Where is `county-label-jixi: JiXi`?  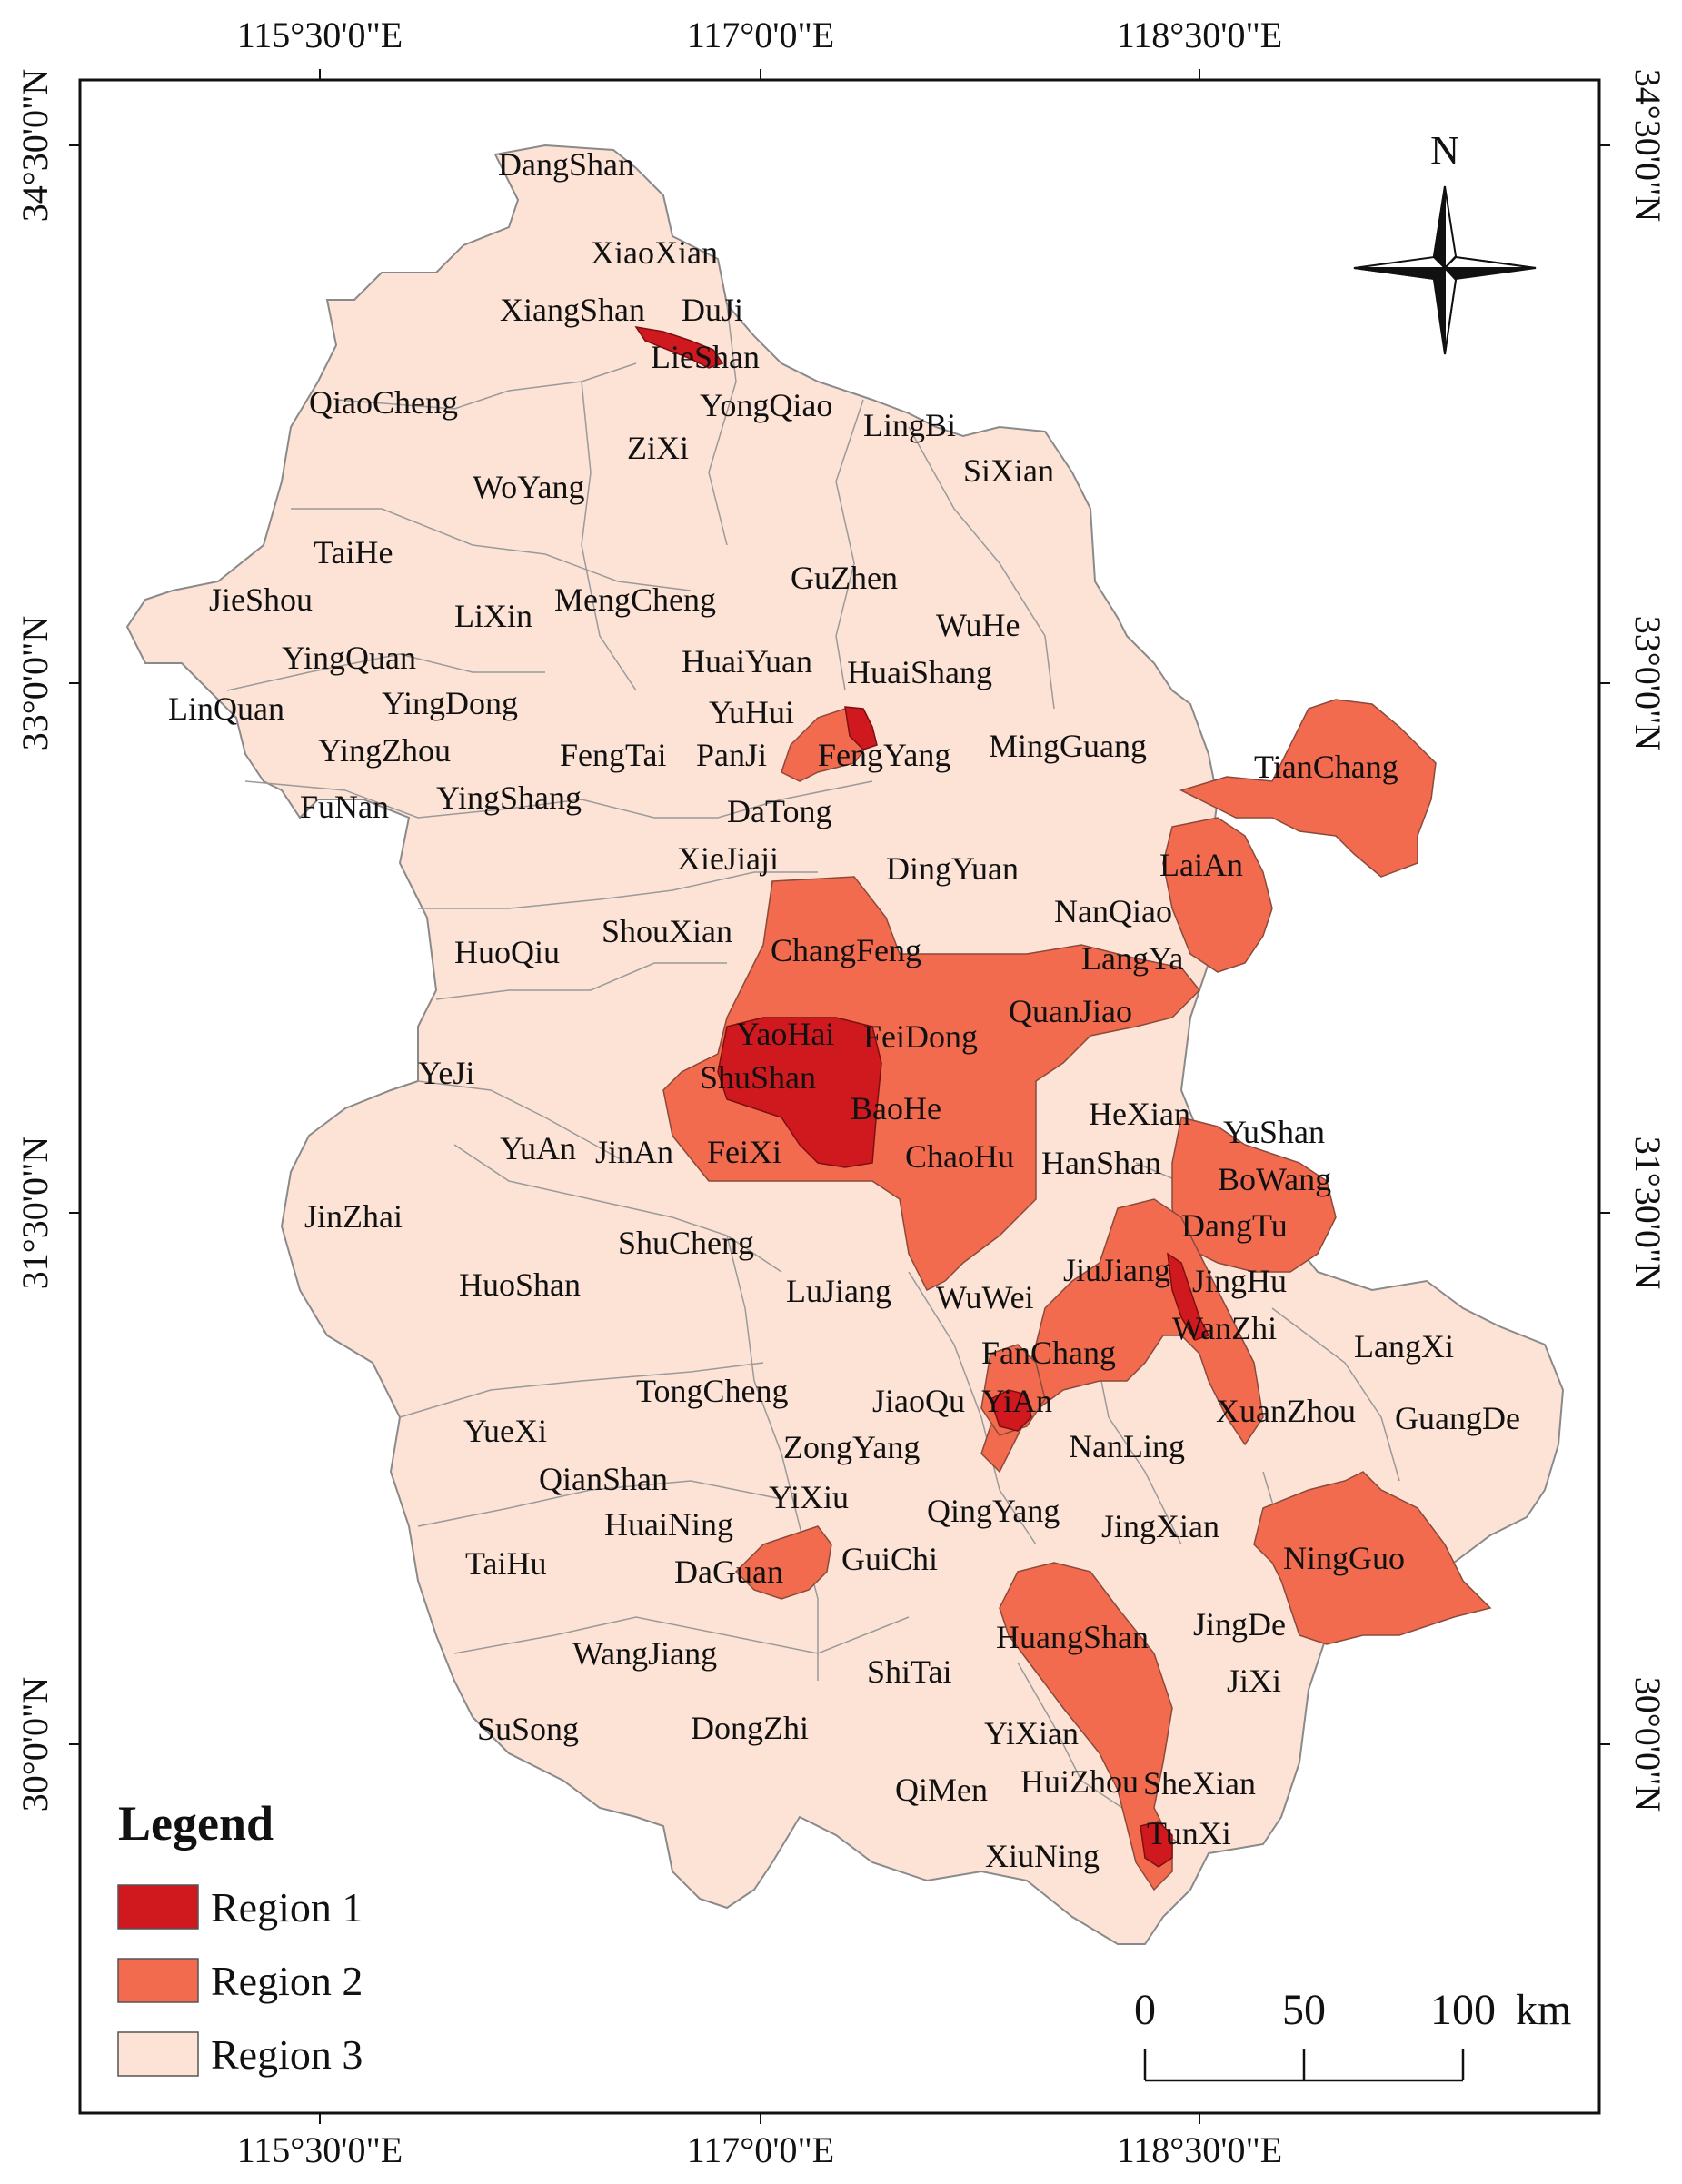 county-label-jixi: JiXi is located at coordinates (1254, 1681).